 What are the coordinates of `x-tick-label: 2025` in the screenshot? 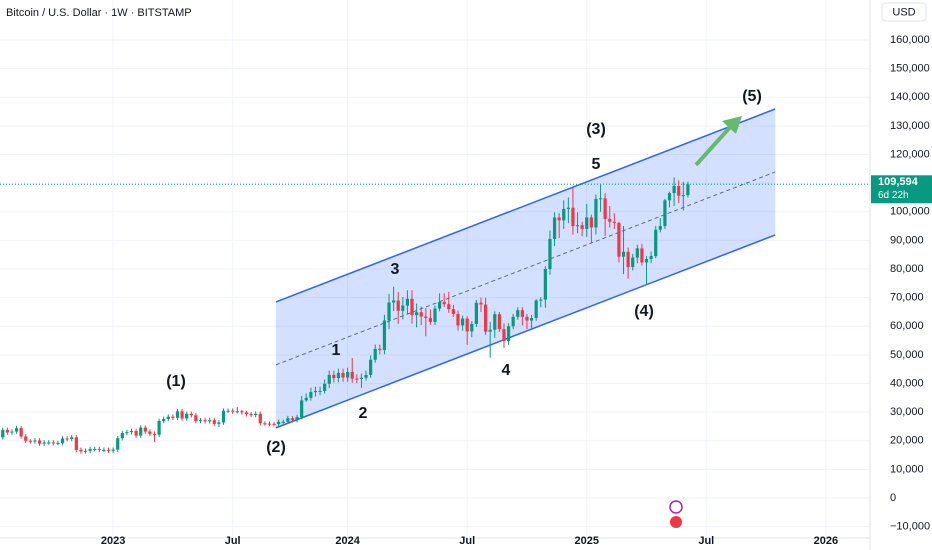 It's located at (587, 541).